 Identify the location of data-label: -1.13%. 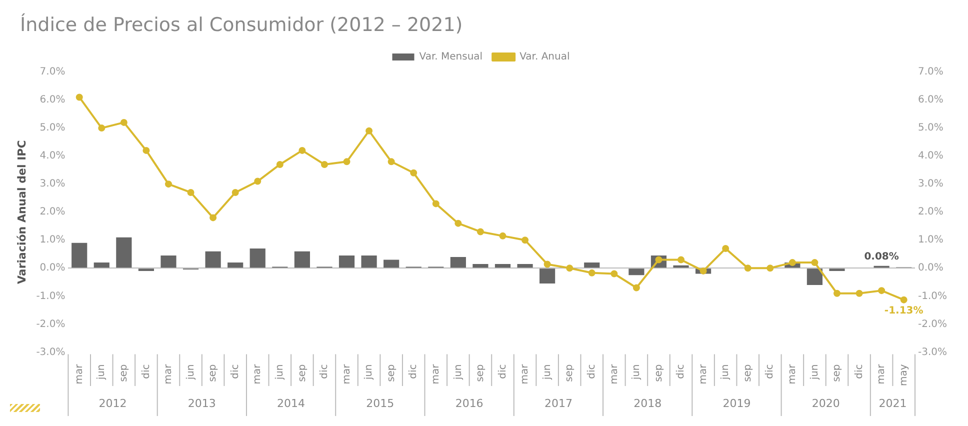
(904, 310).